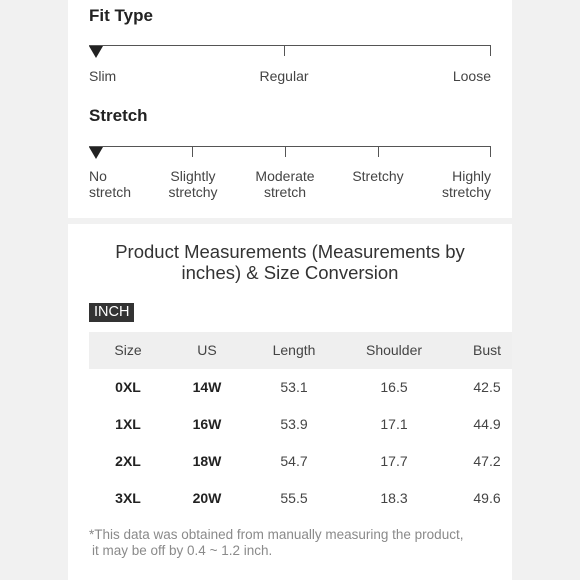  What do you see at coordinates (394, 387) in the screenshot?
I see `cell-shoulder: 16.5` at bounding box center [394, 387].